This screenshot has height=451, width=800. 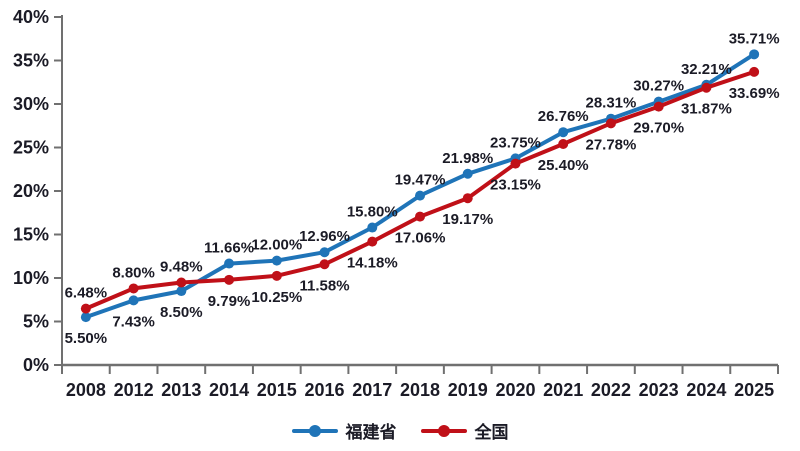 What do you see at coordinates (86, 390) in the screenshot?
I see `x-tick-label: 2008` at bounding box center [86, 390].